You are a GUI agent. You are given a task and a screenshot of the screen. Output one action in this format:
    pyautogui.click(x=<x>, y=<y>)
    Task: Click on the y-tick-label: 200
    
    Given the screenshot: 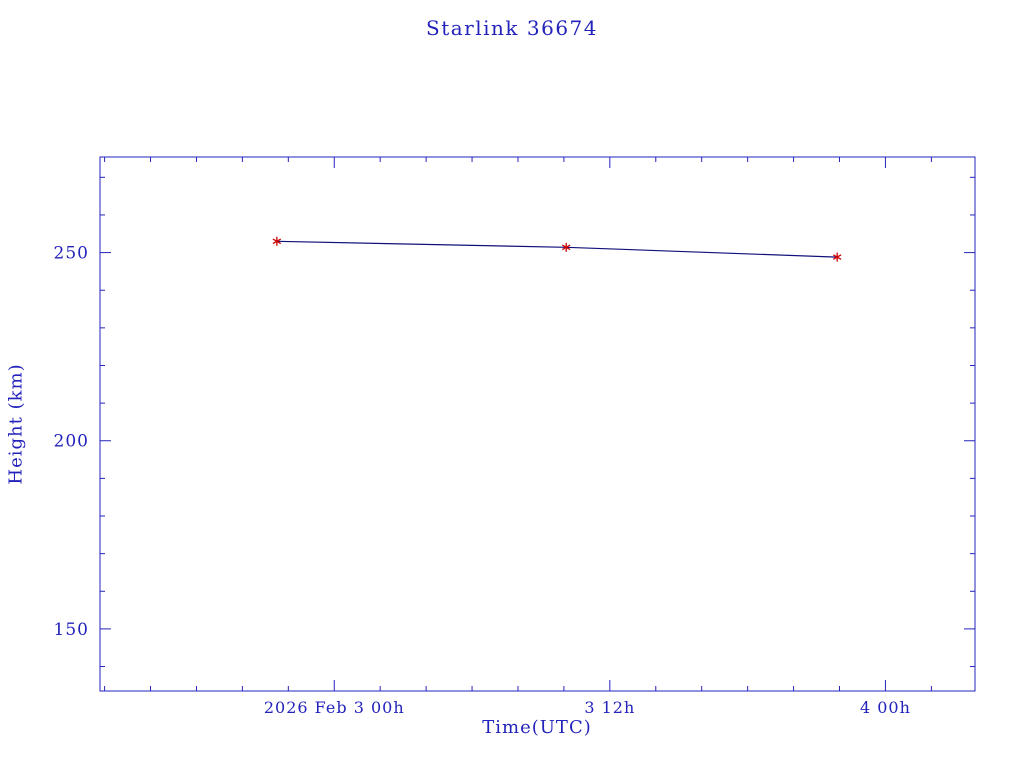 What is the action you would take?
    pyautogui.click(x=71, y=442)
    